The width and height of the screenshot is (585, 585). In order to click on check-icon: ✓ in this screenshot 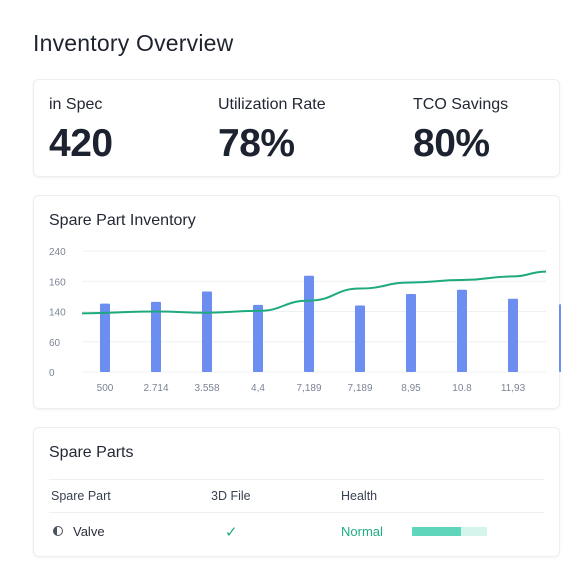, I will do `click(231, 532)`.